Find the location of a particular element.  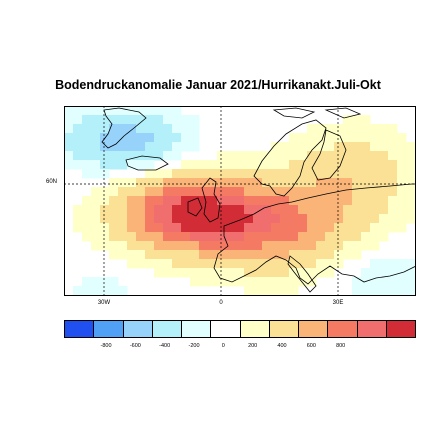

colorbar-tick-label: 600 is located at coordinates (311, 346).